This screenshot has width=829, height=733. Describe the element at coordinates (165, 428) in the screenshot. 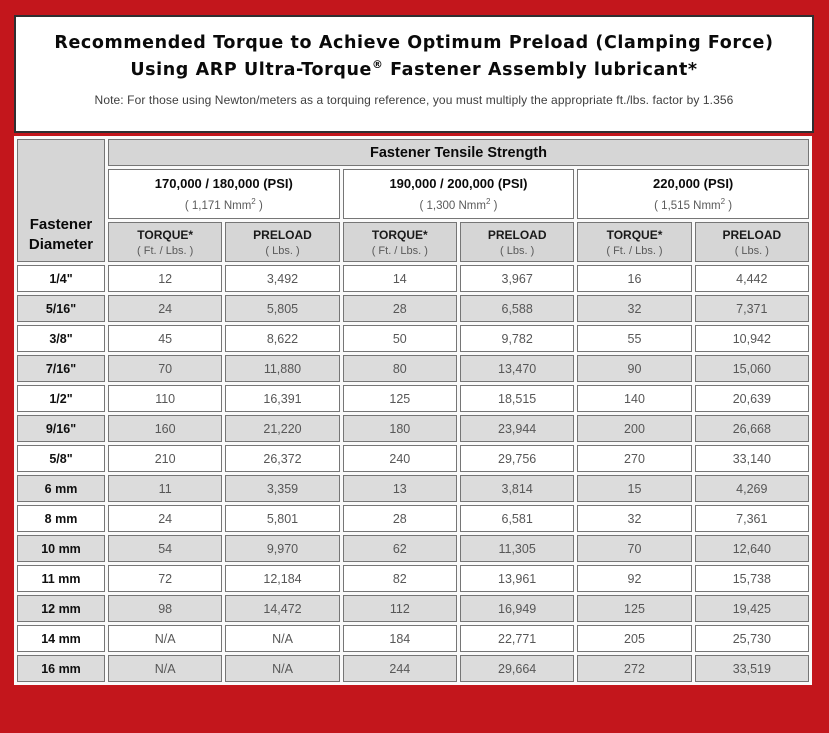

I see `value-cell: 160` at that location.